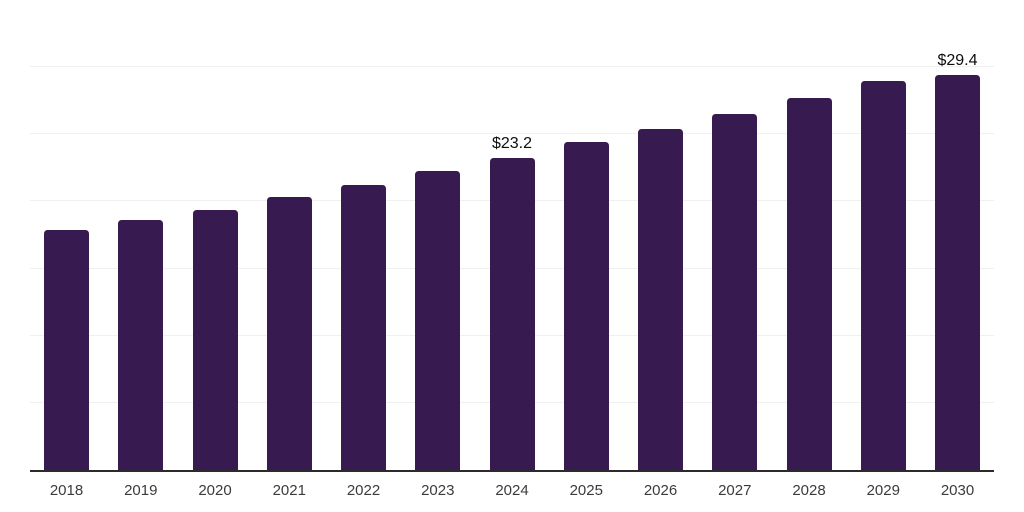  I want to click on x-tick-2023: 2023, so click(438, 490).